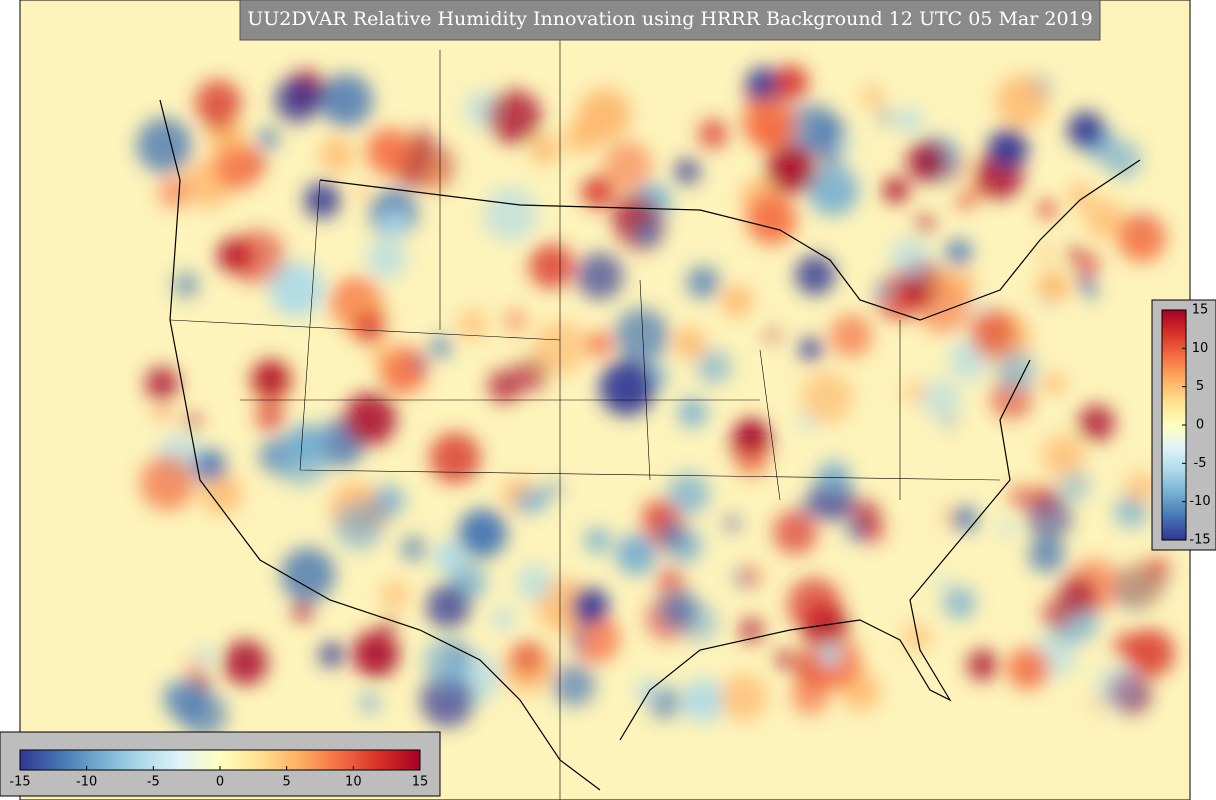 This screenshot has height=800, width=1216. I want to click on tick-label: -15, so click(1199, 540).